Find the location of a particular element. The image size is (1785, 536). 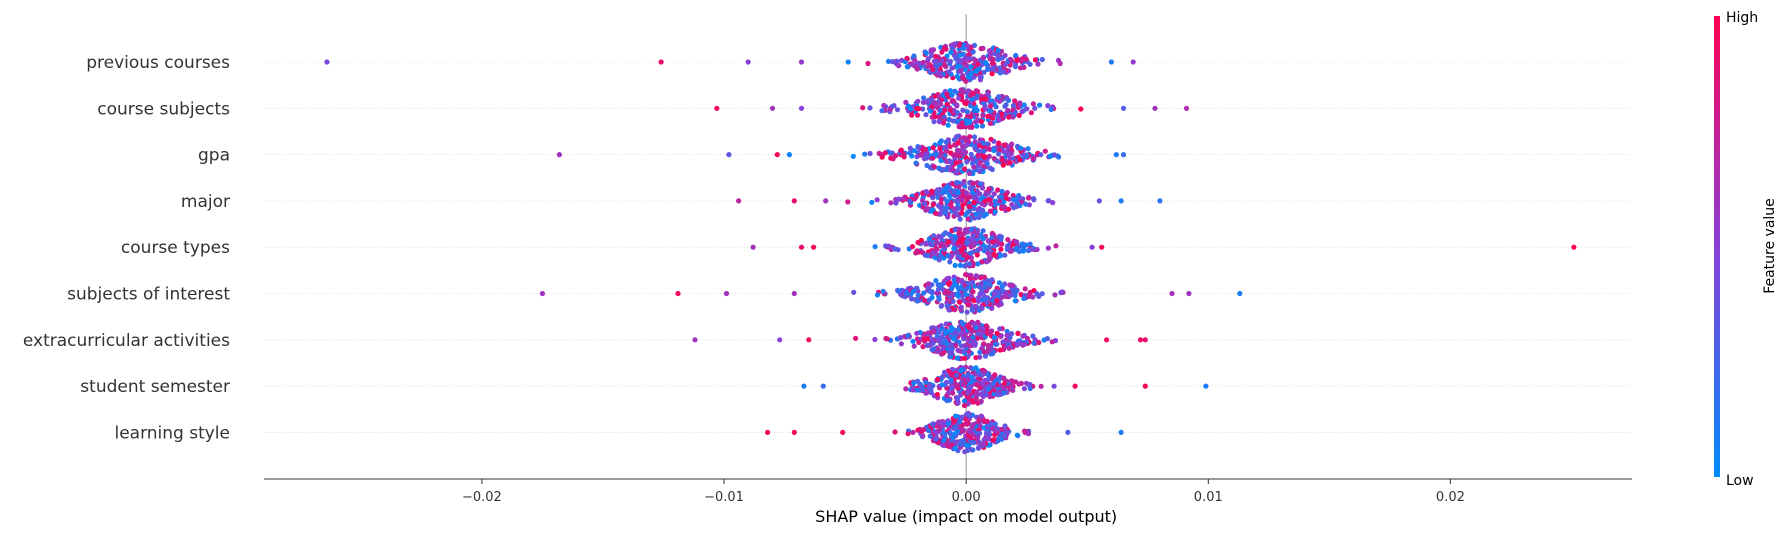

colorbar: High Low Feature value is located at coordinates (1746, 249).